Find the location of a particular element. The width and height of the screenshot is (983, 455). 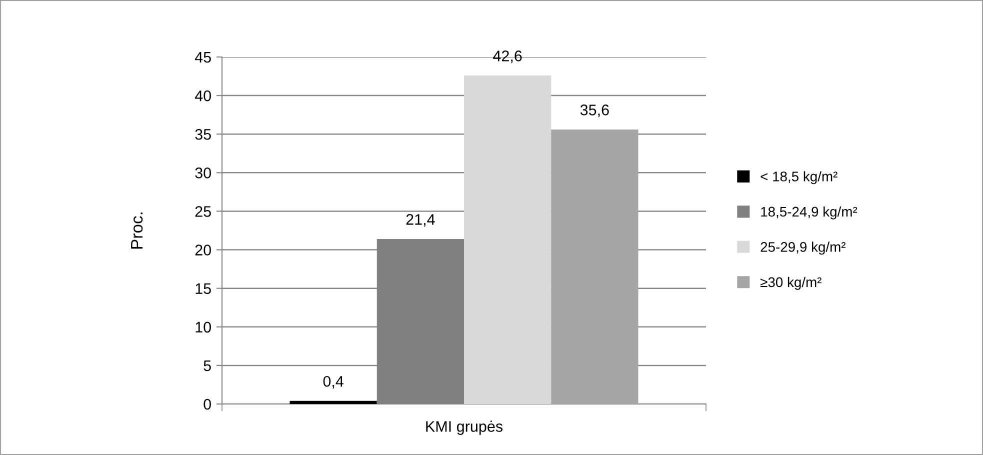

y-tick-label: 0 is located at coordinates (207, 404).